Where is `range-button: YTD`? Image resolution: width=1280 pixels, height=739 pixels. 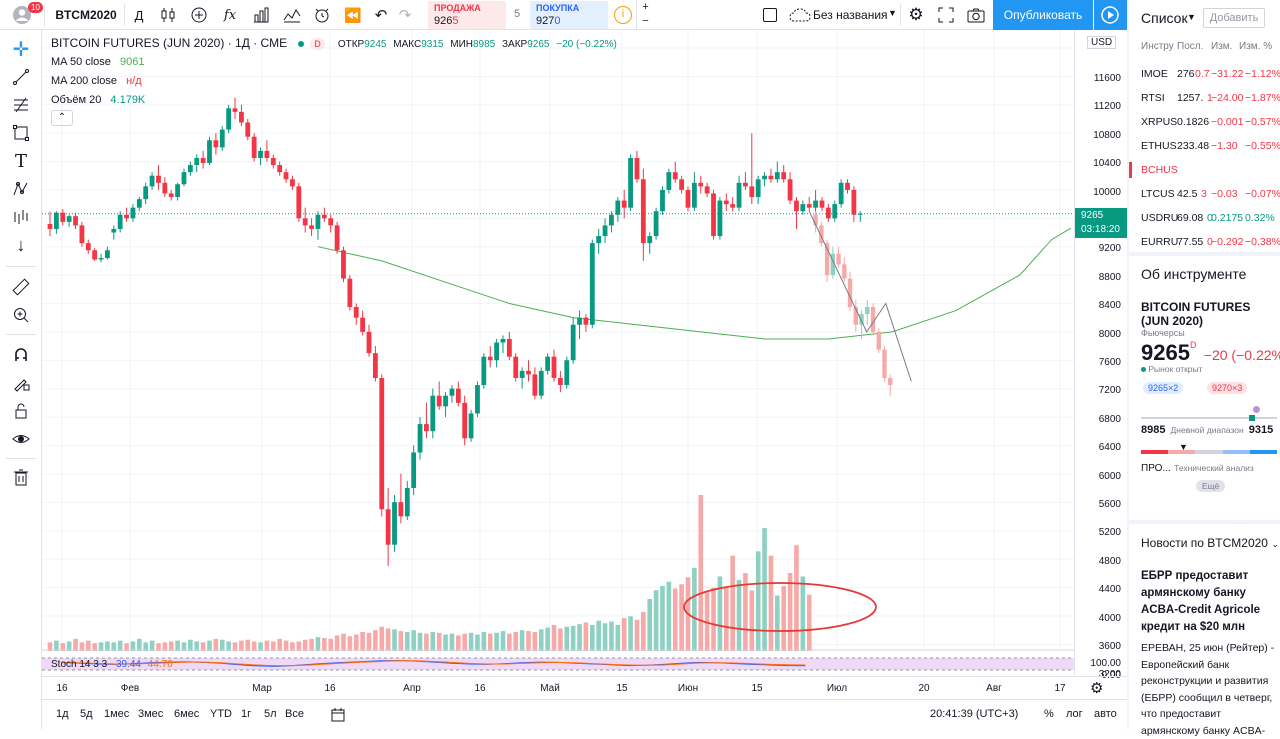
range-button: YTD is located at coordinates (221, 714).